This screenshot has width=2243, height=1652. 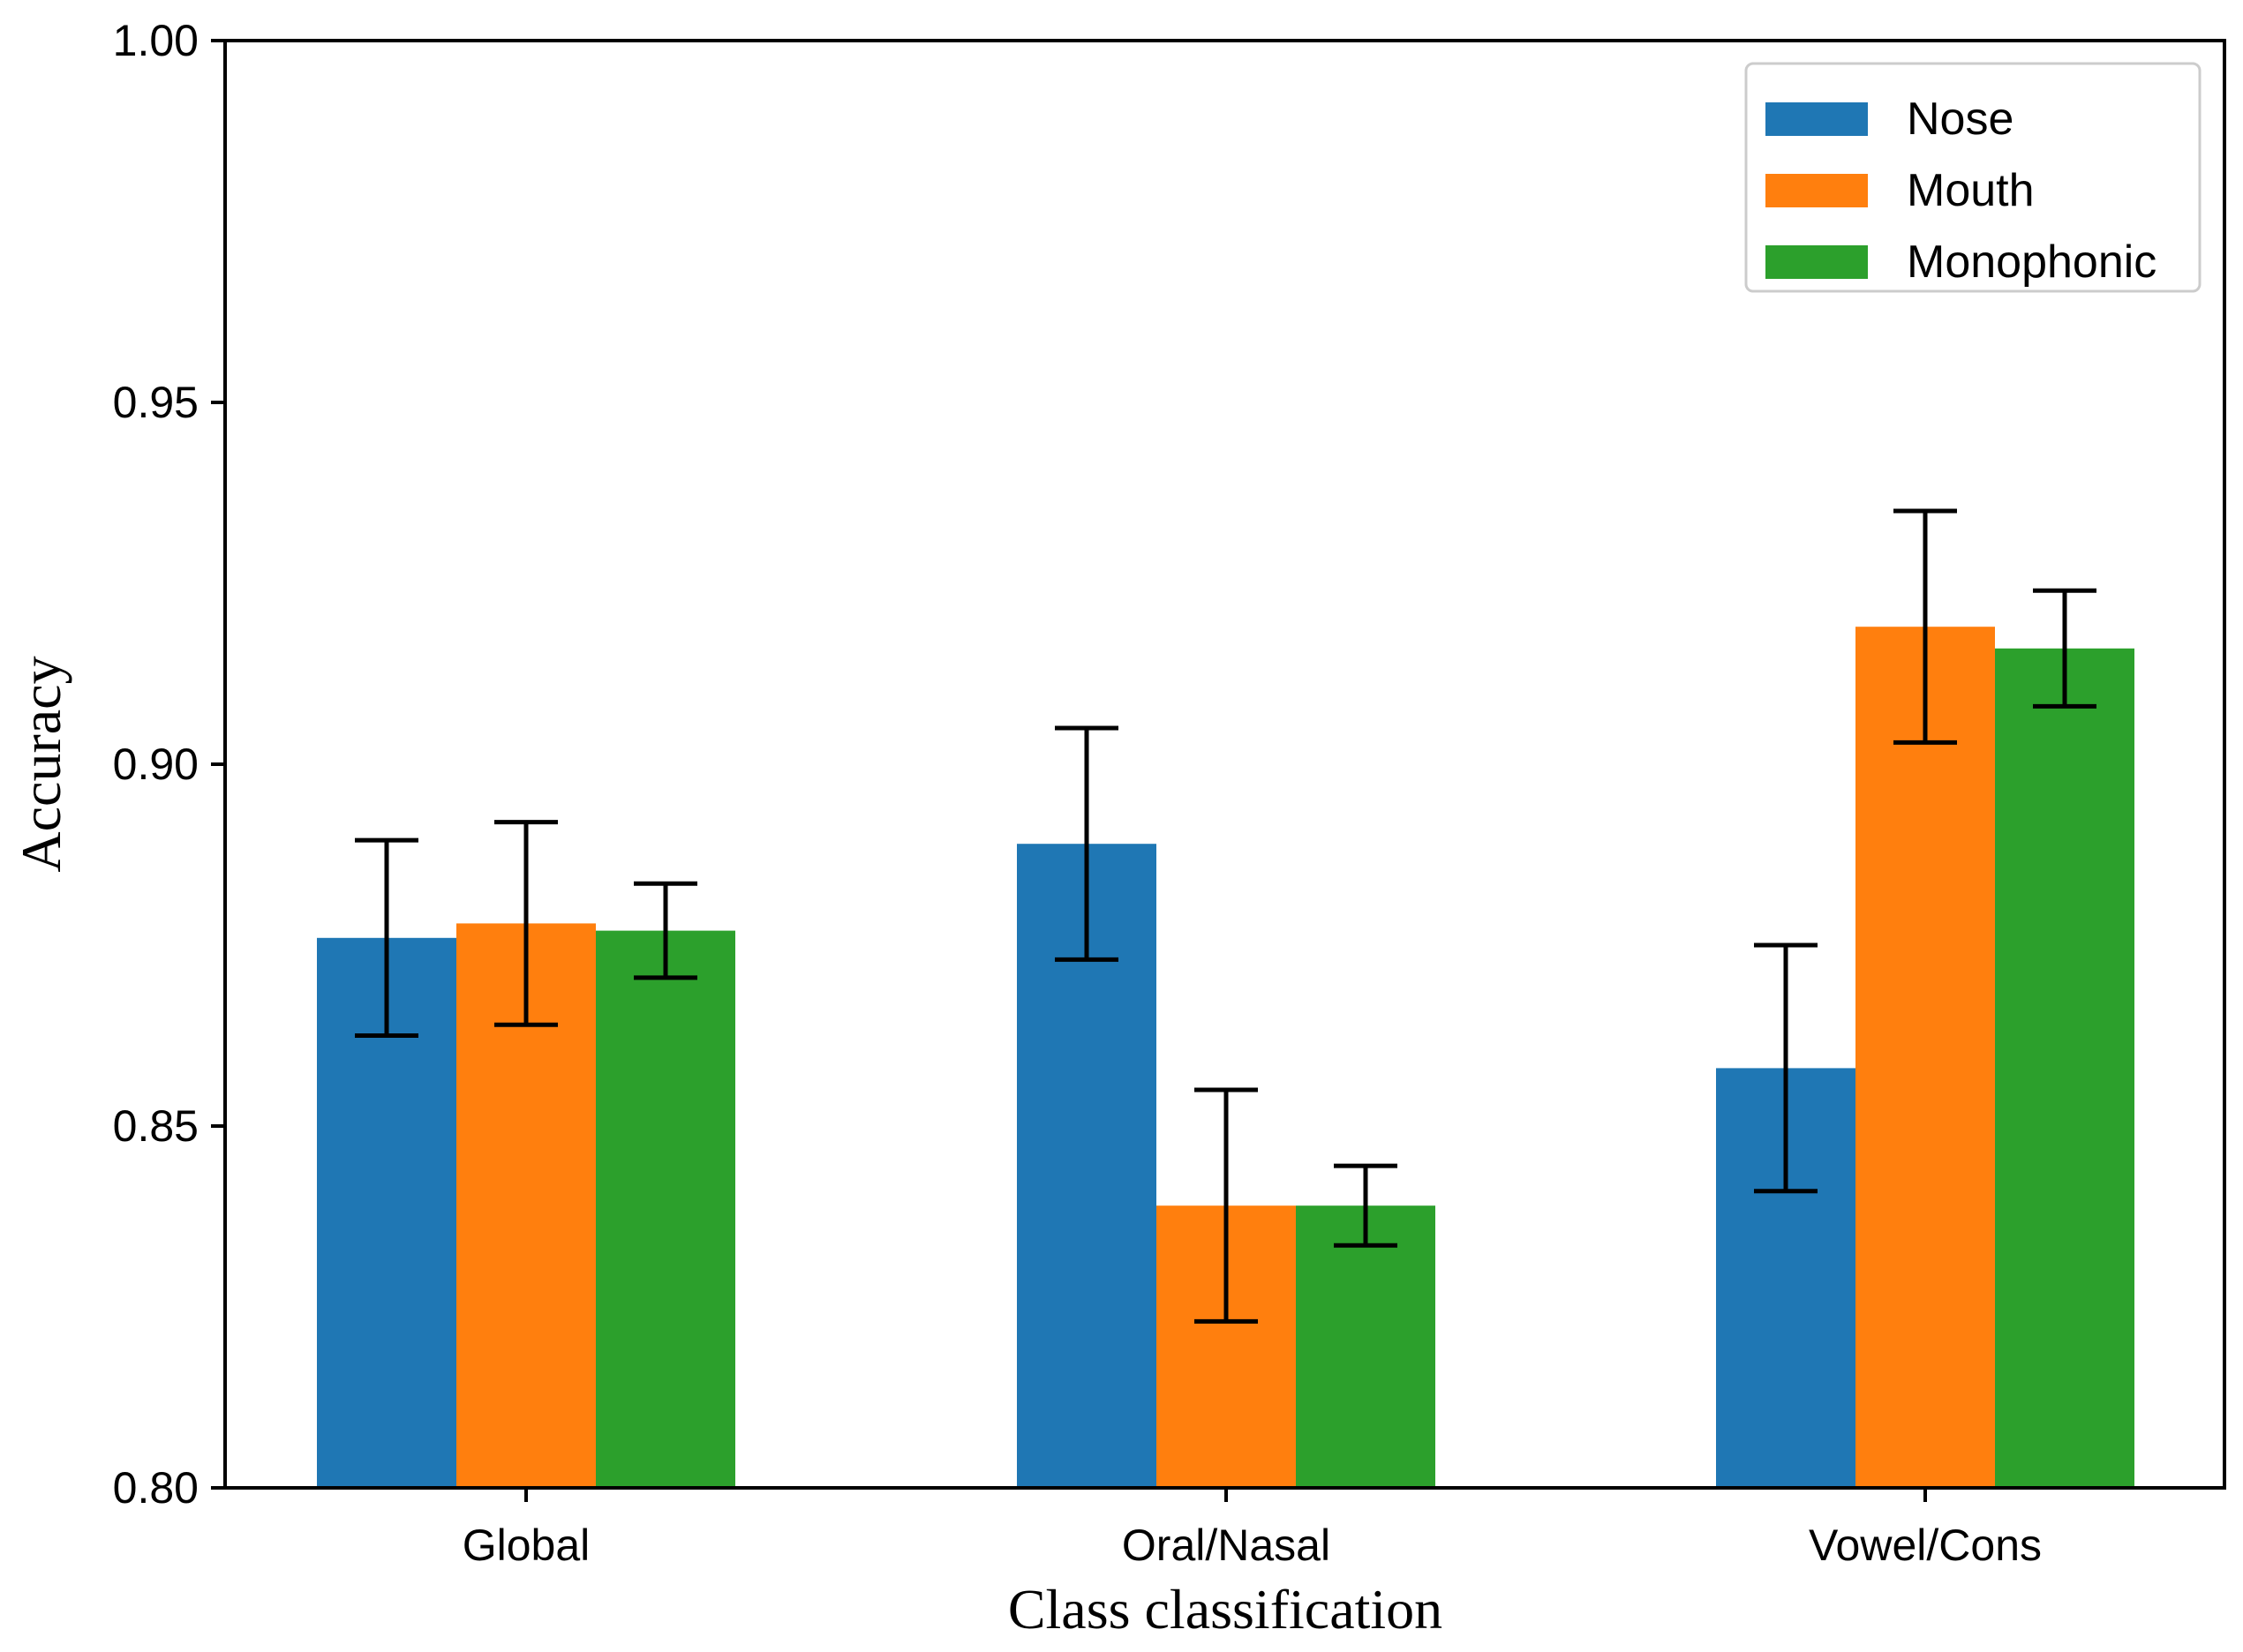 I want to click on legend-swatch-mouth, so click(x=1816, y=191).